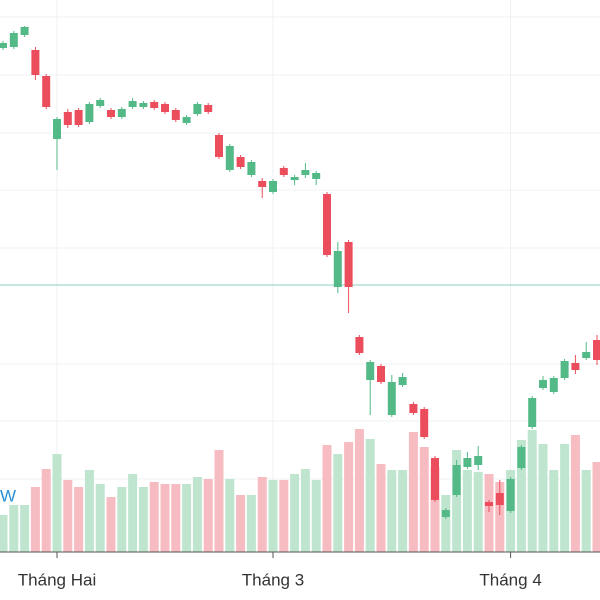  What do you see at coordinates (510, 579) in the screenshot?
I see `x-tick-label: Tháng 4` at bounding box center [510, 579].